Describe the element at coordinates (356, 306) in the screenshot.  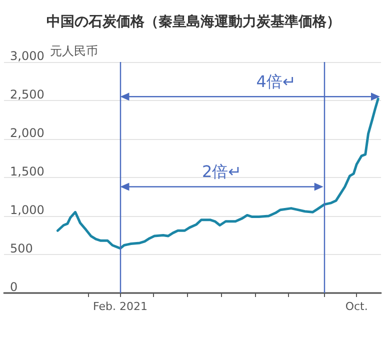
I see `x-tick-label: Oct.` at that location.